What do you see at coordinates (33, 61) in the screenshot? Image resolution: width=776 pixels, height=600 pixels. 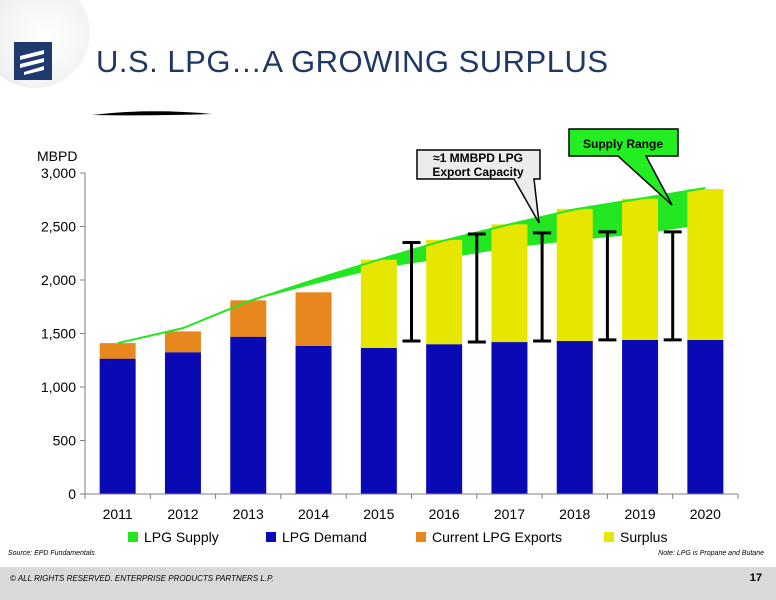 I see `enterprise-logo-icon` at bounding box center [33, 61].